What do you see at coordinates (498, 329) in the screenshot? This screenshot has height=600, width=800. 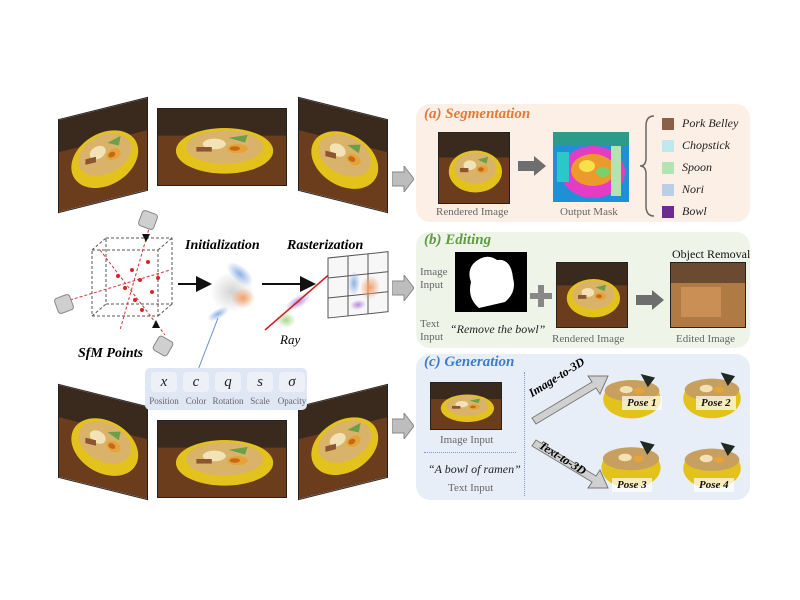 I see `edit-prompt: “Remove the bowl”` at bounding box center [498, 329].